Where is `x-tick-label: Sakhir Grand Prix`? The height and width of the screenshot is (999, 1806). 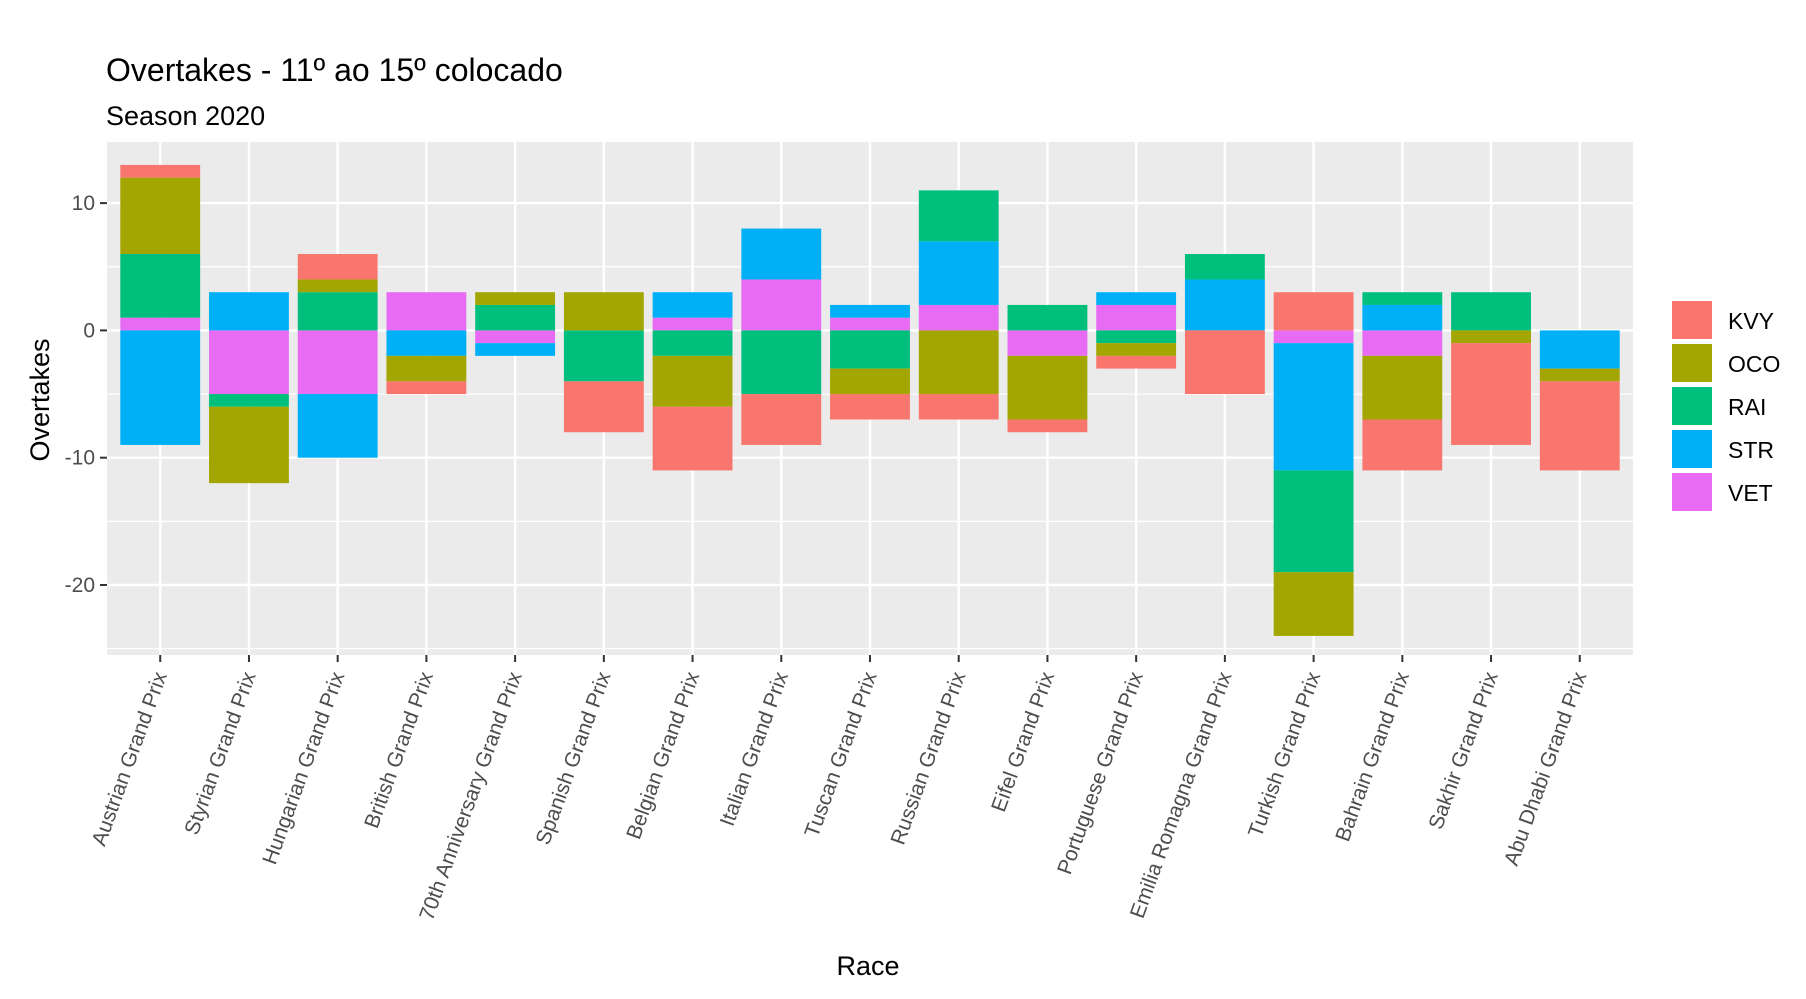
x-tick-label: Sakhir Grand Prix is located at coordinates (1463, 750).